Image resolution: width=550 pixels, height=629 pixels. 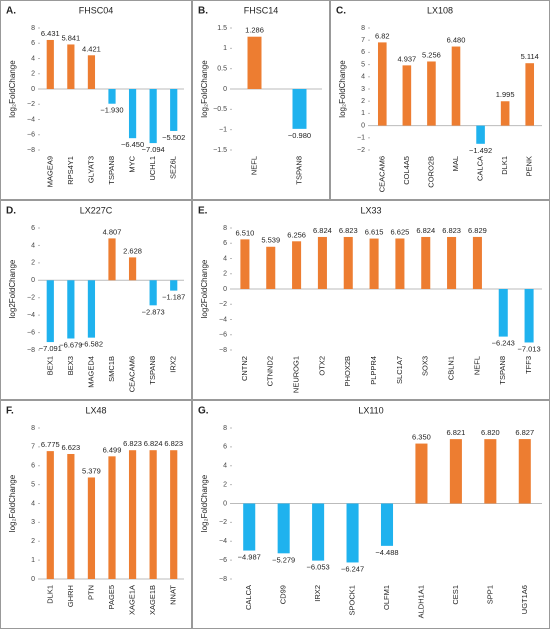 What do you see at coordinates (347, 371) in the screenshot?
I see `x-tick-label: PHOX2B` at bounding box center [347, 371].